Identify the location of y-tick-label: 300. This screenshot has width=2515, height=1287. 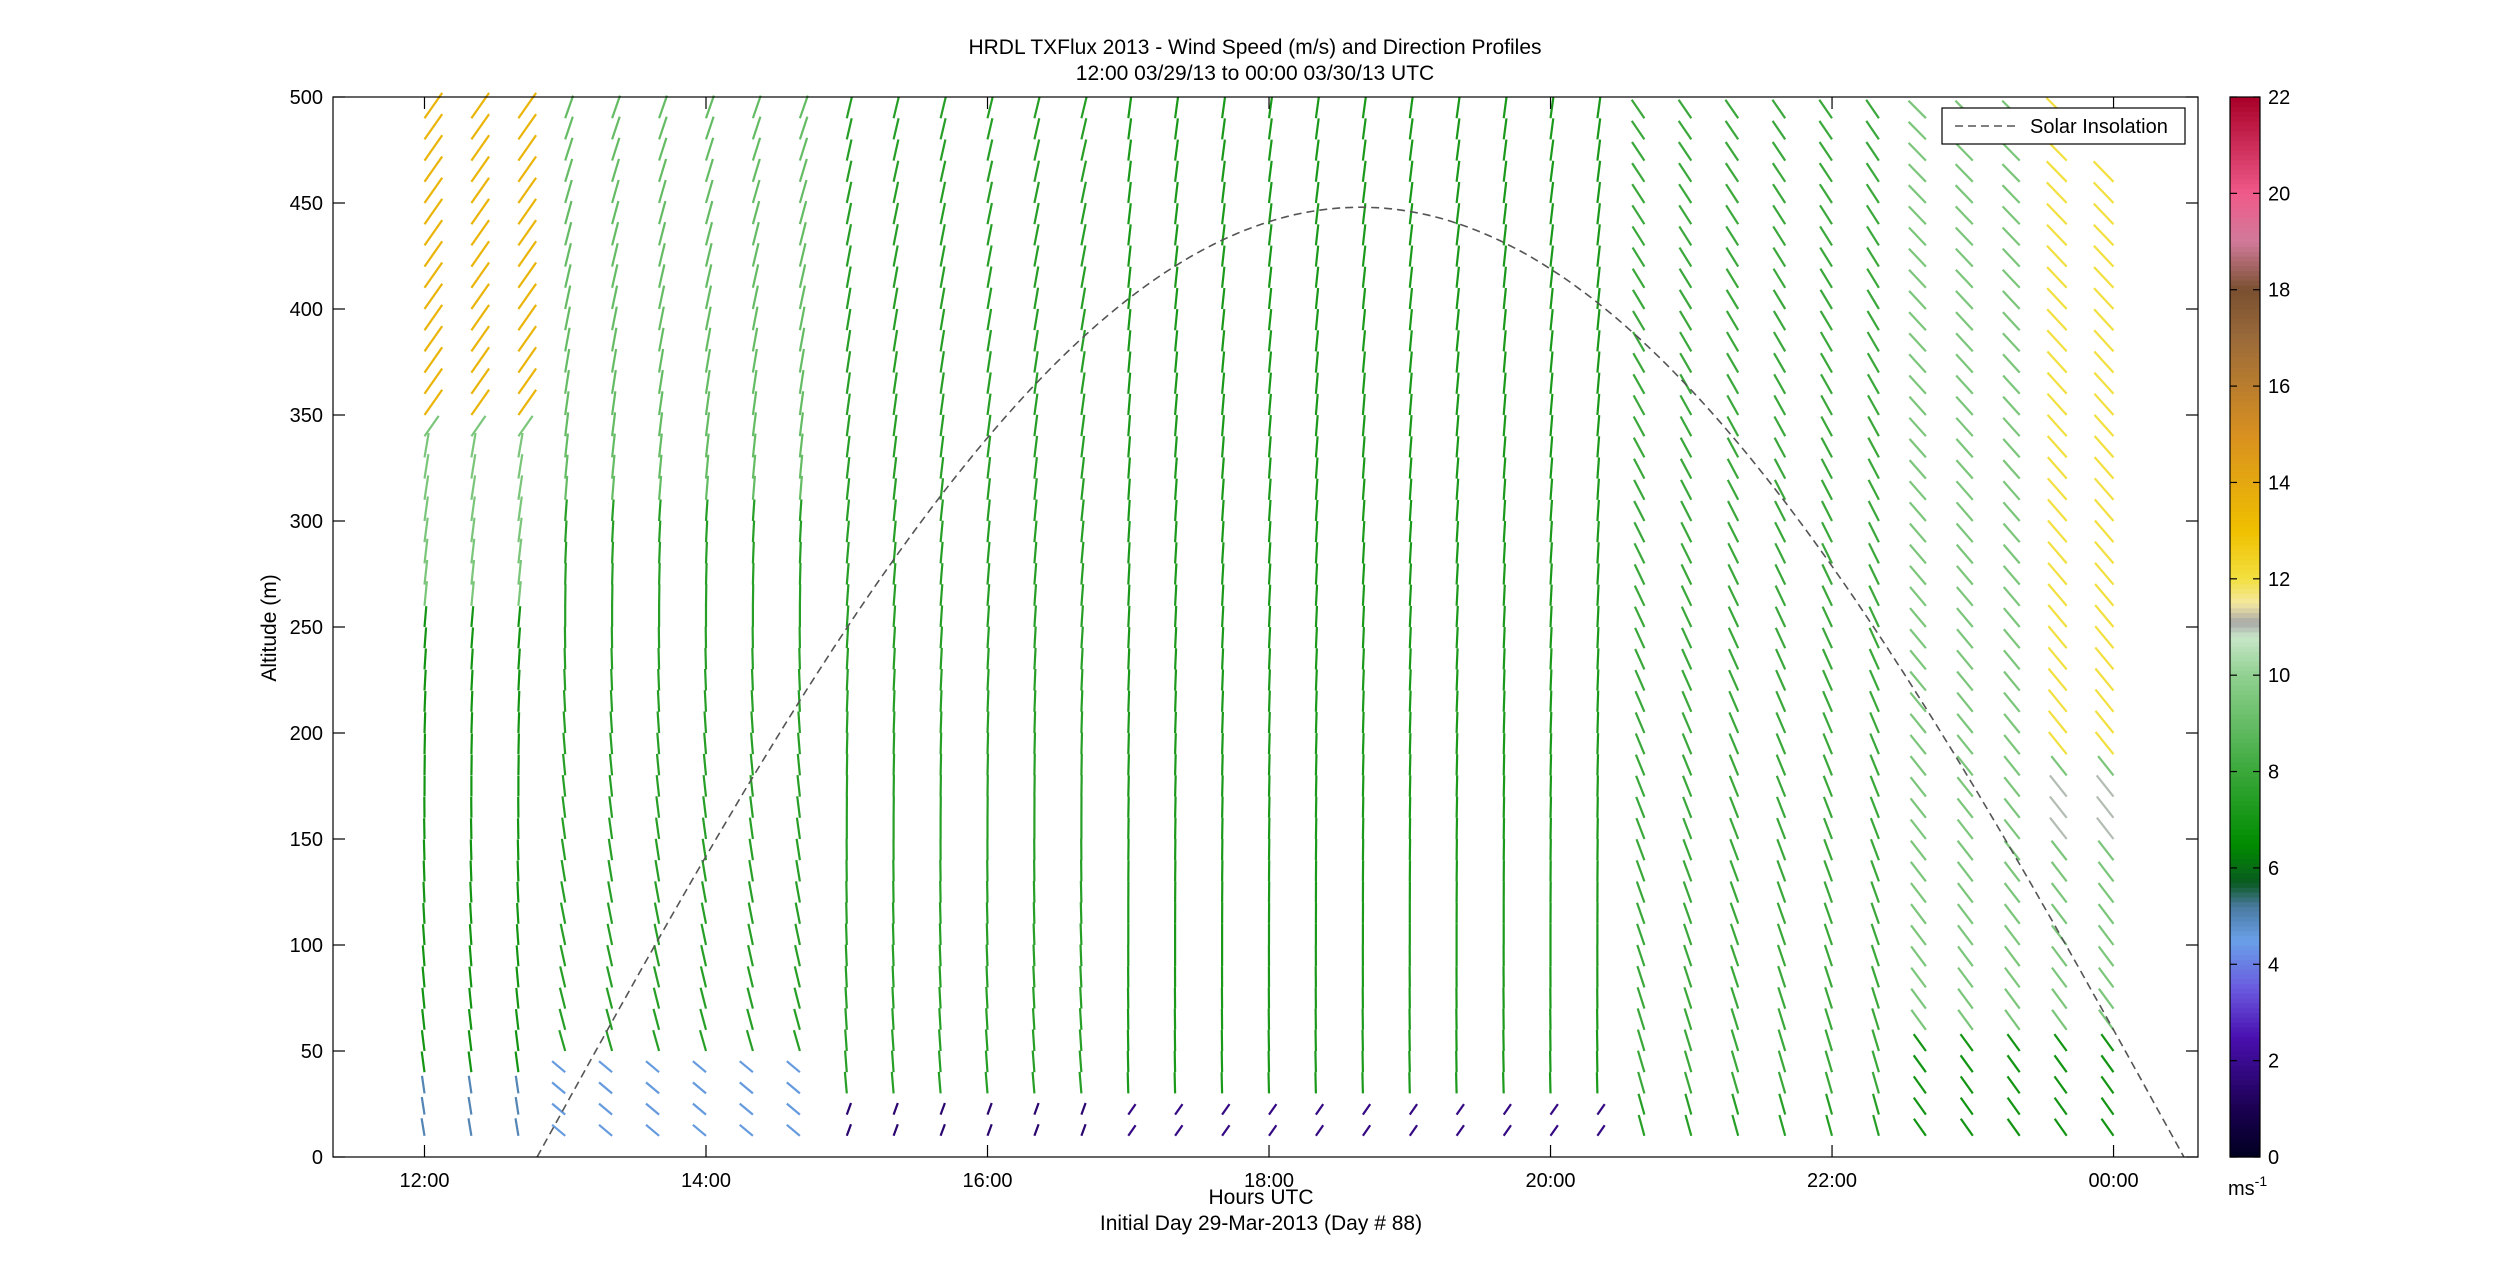
(306, 522).